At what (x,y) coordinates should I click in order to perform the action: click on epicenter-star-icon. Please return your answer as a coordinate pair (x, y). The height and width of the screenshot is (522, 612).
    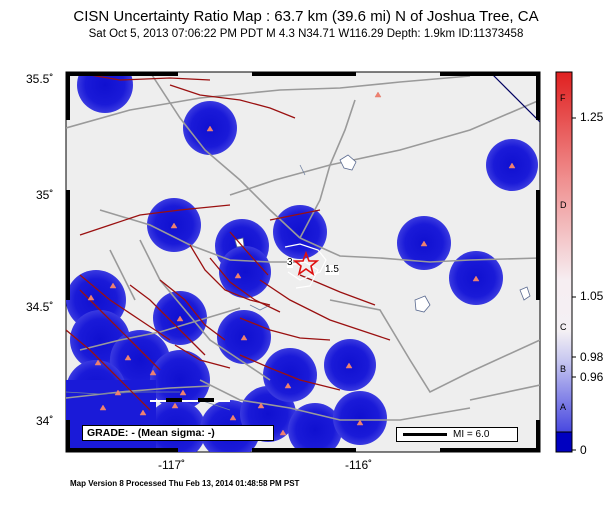
    Looking at the image, I should click on (306, 263).